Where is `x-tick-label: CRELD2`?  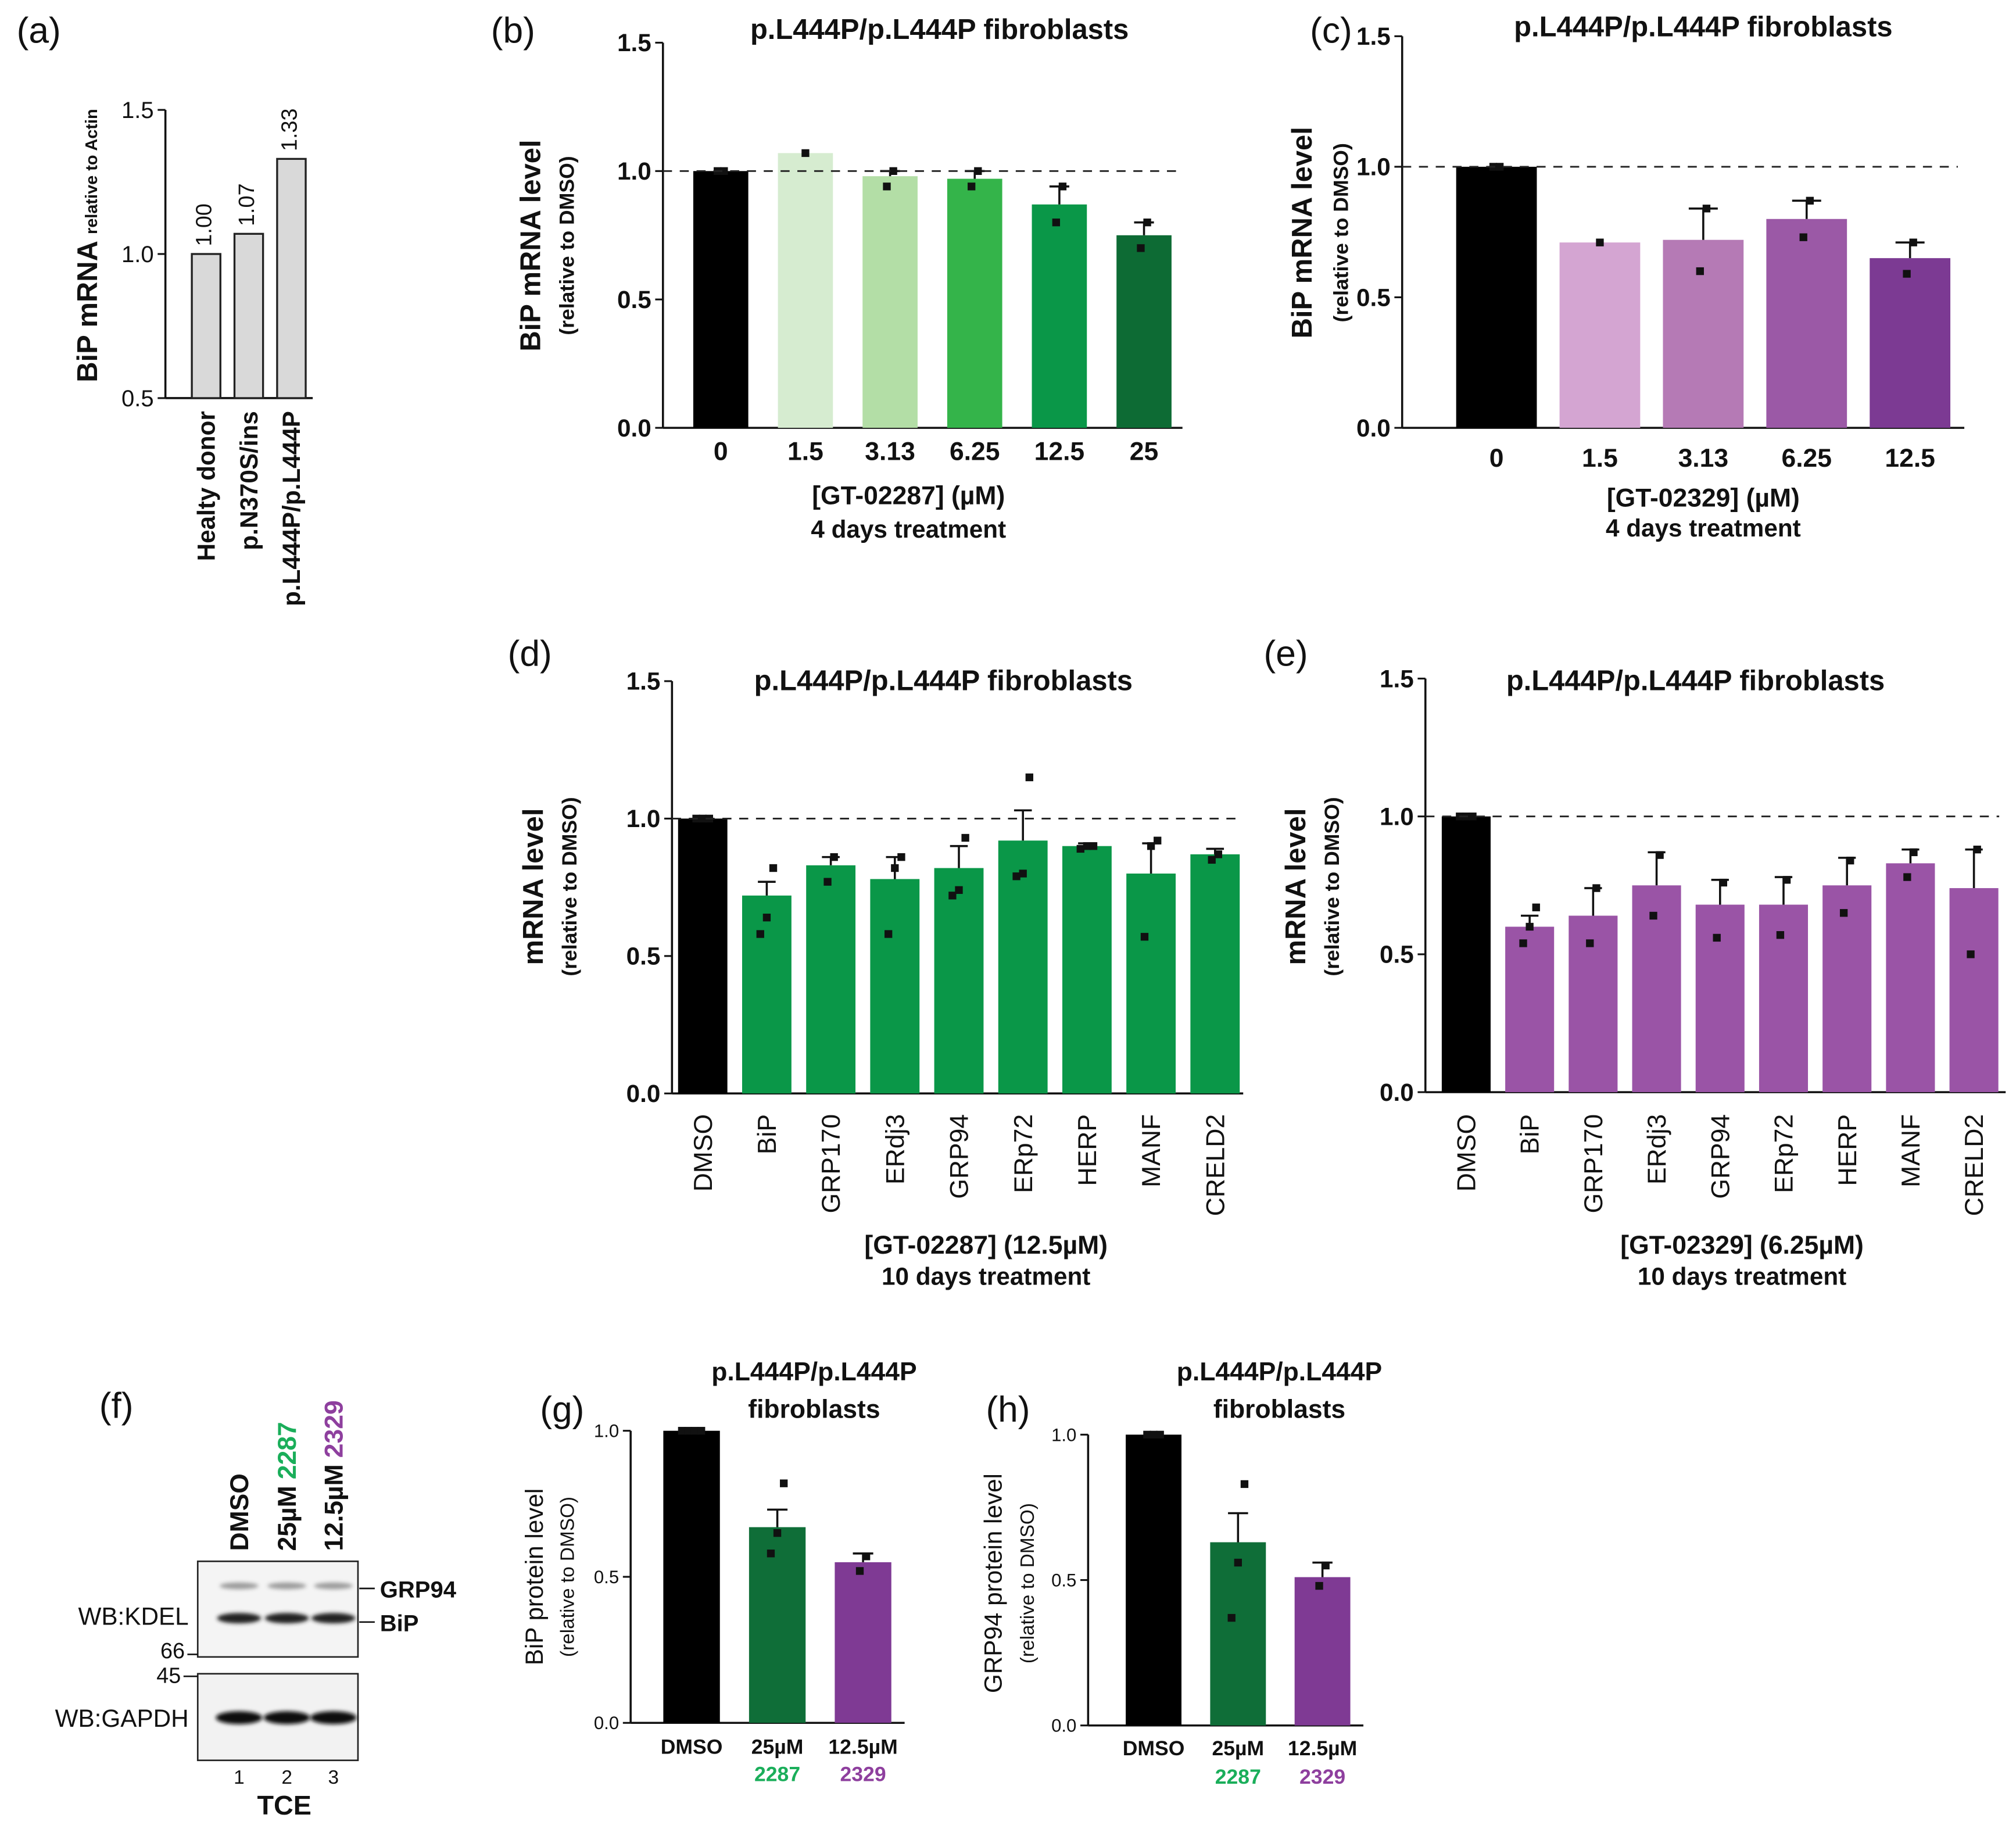 x-tick-label: CRELD2 is located at coordinates (1974, 1165).